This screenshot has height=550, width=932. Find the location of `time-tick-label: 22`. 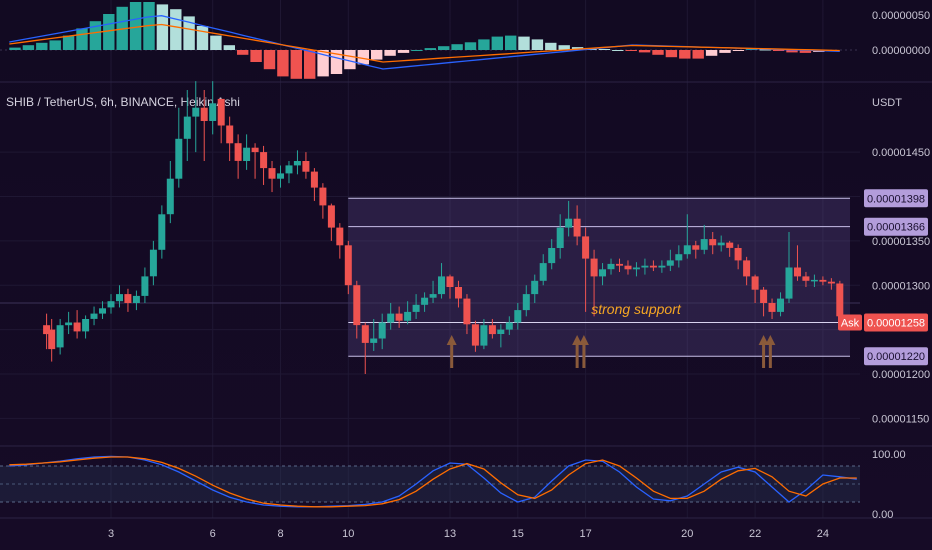

time-tick-label: 22 is located at coordinates (755, 534).